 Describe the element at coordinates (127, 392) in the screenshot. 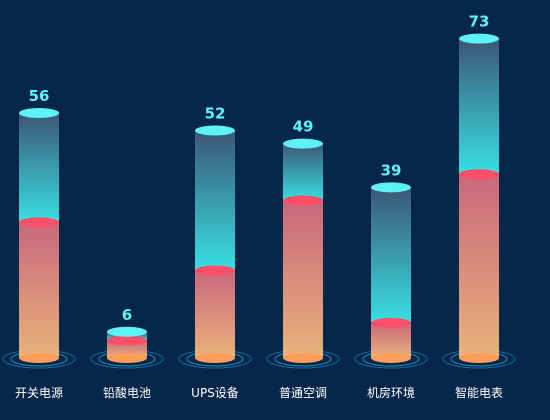

I see `category-tick-label: 铅酸电池` at that location.